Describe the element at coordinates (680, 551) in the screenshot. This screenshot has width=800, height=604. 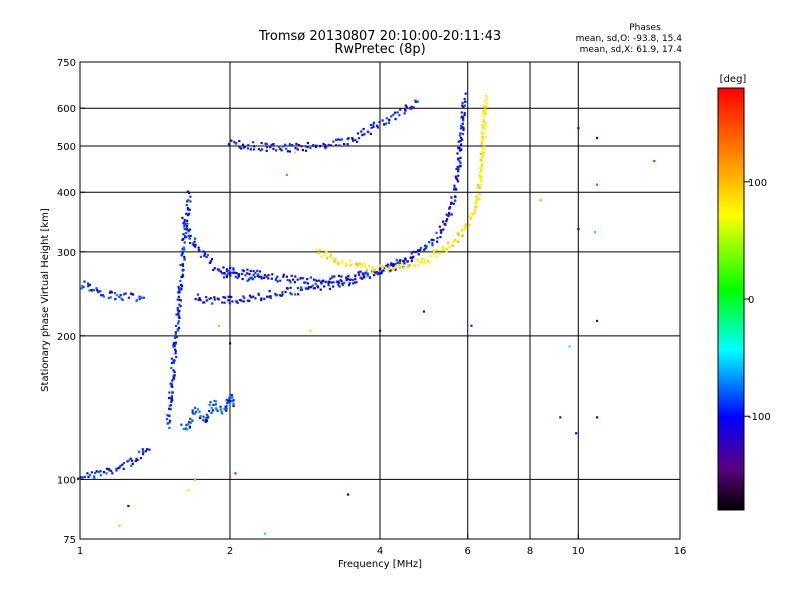
I see `x-tick-label: 16` at that location.